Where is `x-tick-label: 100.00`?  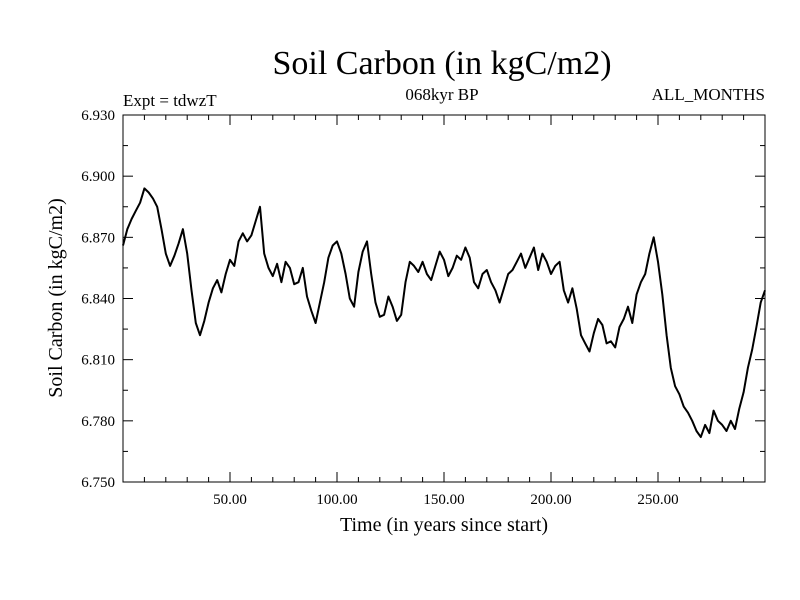 x-tick-label: 100.00 is located at coordinates (336, 500).